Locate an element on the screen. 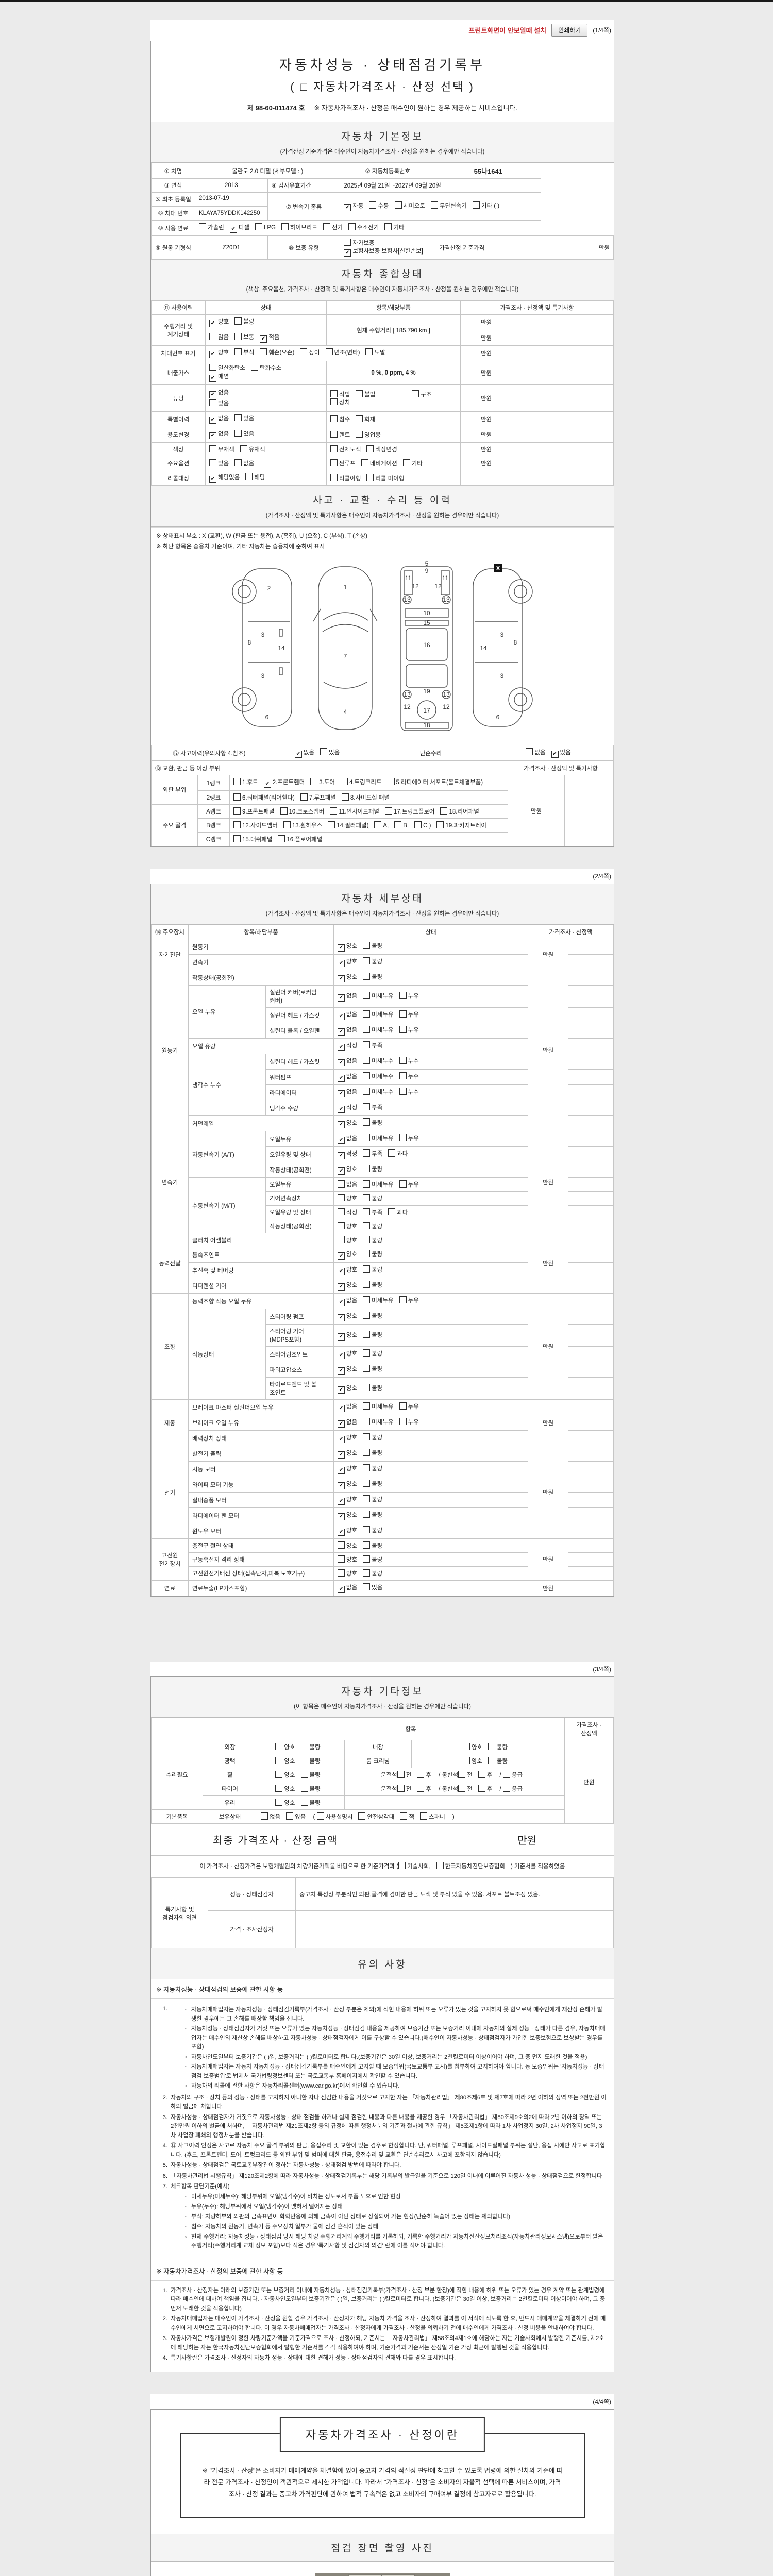  tire-driver-front-checkbox is located at coordinates (401, 1788).